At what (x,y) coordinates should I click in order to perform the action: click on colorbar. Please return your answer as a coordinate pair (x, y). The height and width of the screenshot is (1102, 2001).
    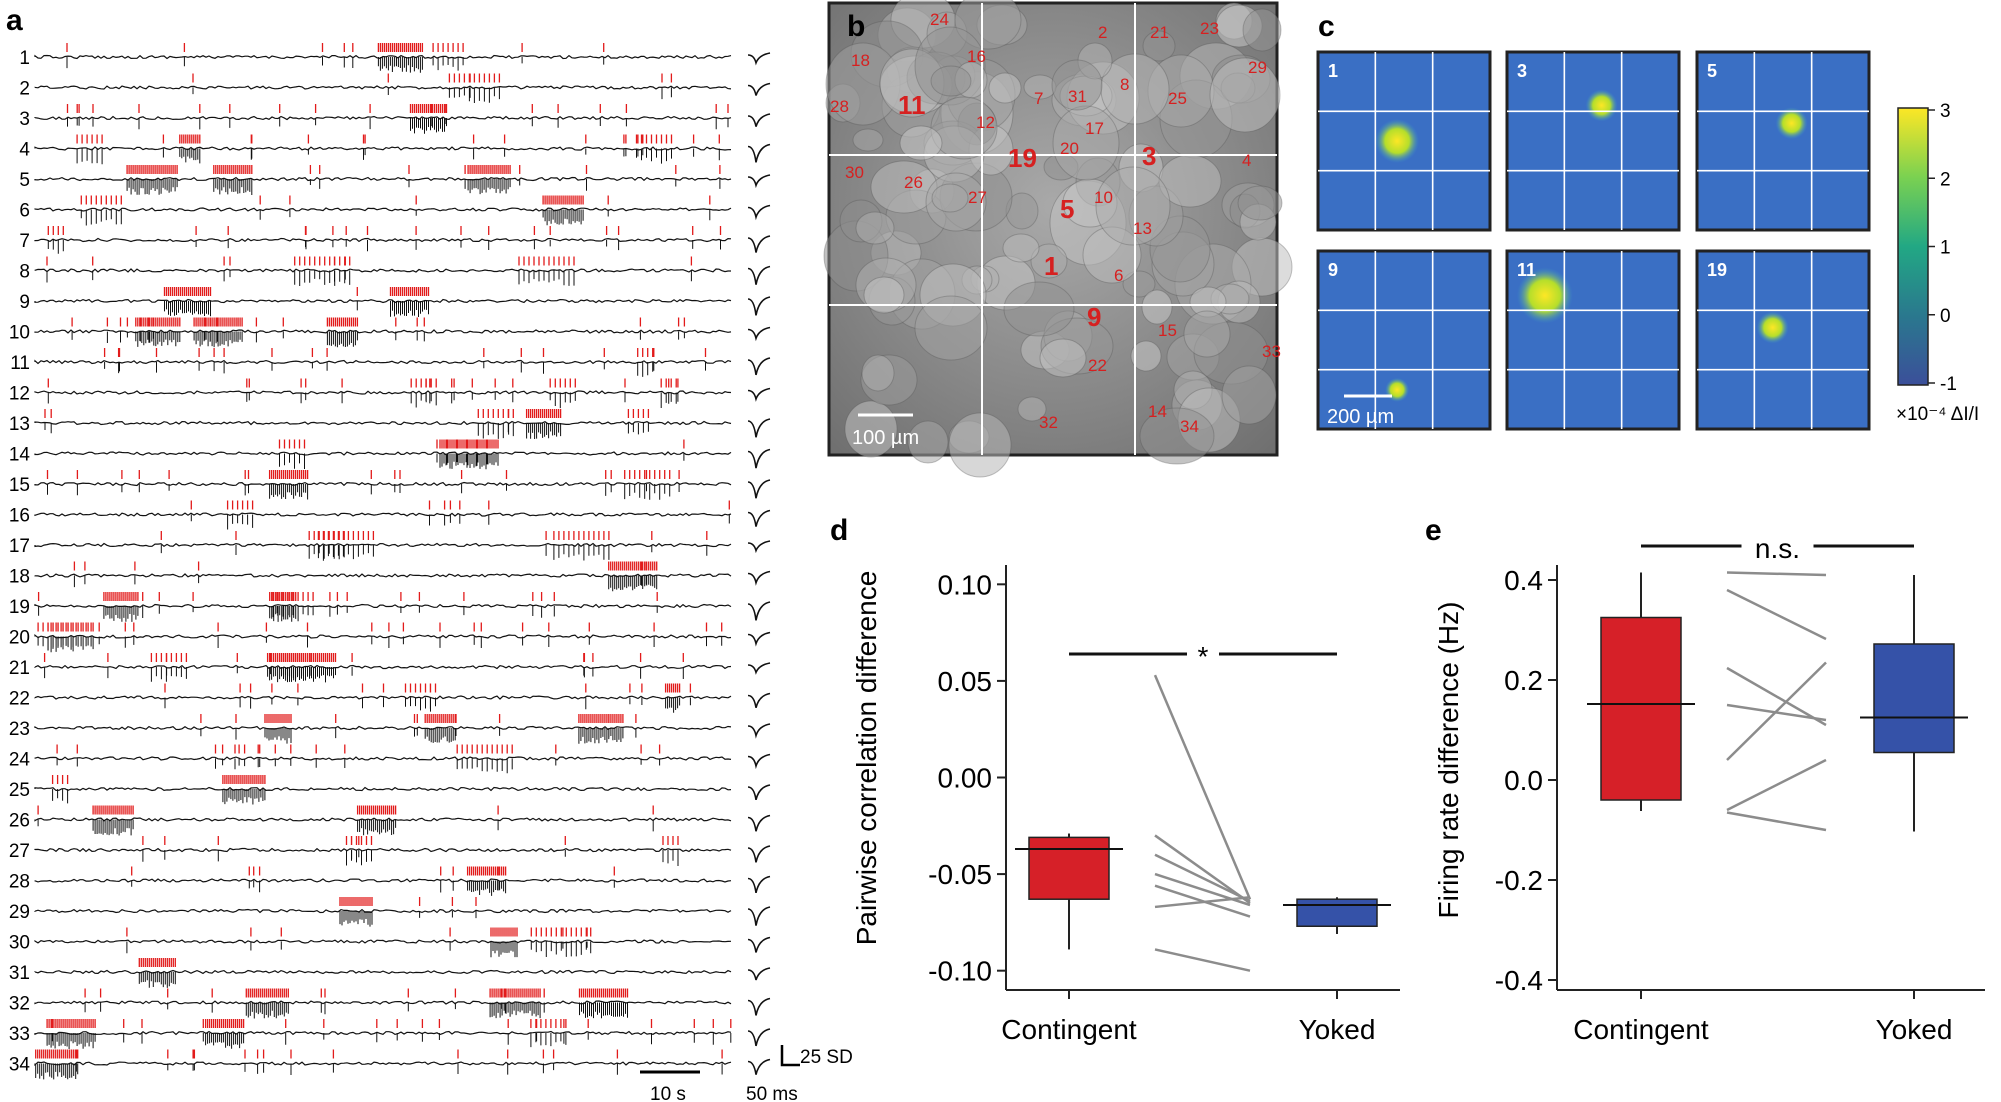
    Looking at the image, I should click on (1913, 246).